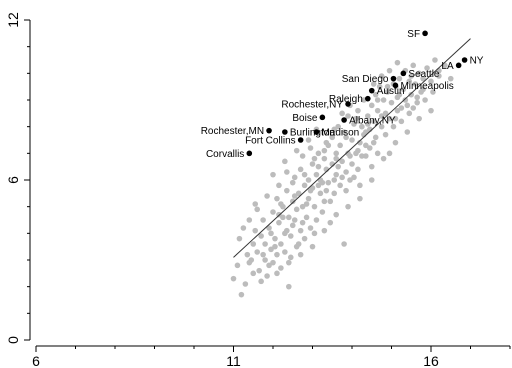 The height and width of the screenshot is (368, 512). What do you see at coordinates (426, 86) in the screenshot?
I see `point-label: Minneapolis` at bounding box center [426, 86].